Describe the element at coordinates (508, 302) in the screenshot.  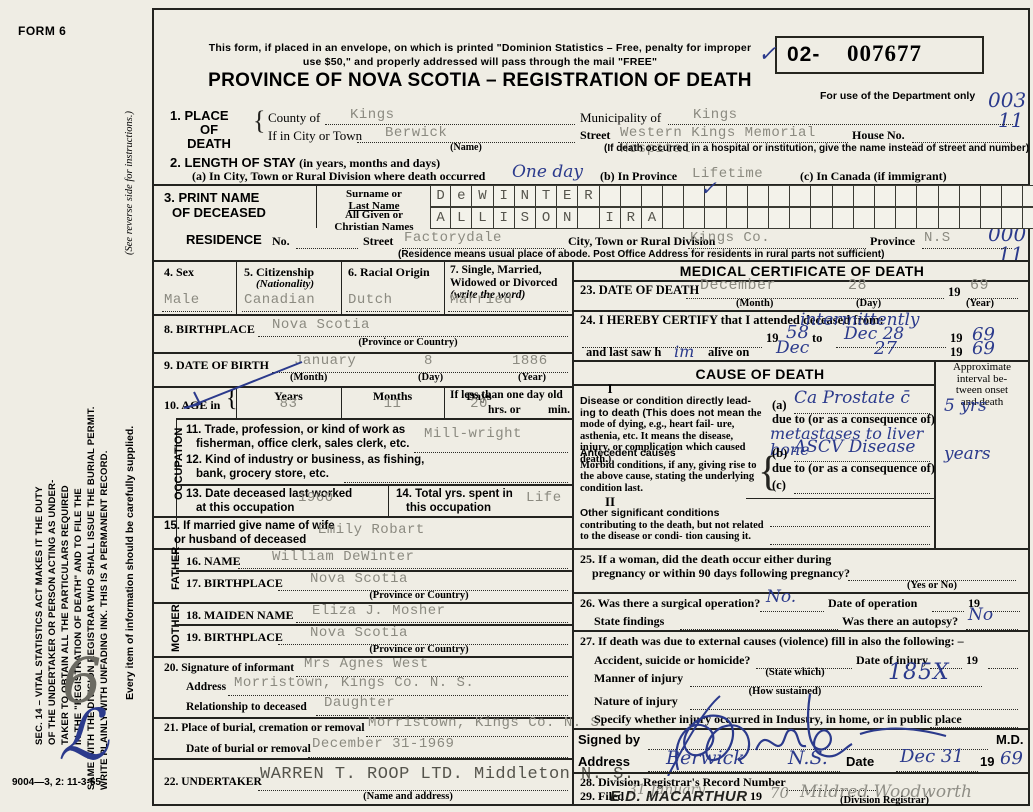
I see `marital-field: Married` at that location.